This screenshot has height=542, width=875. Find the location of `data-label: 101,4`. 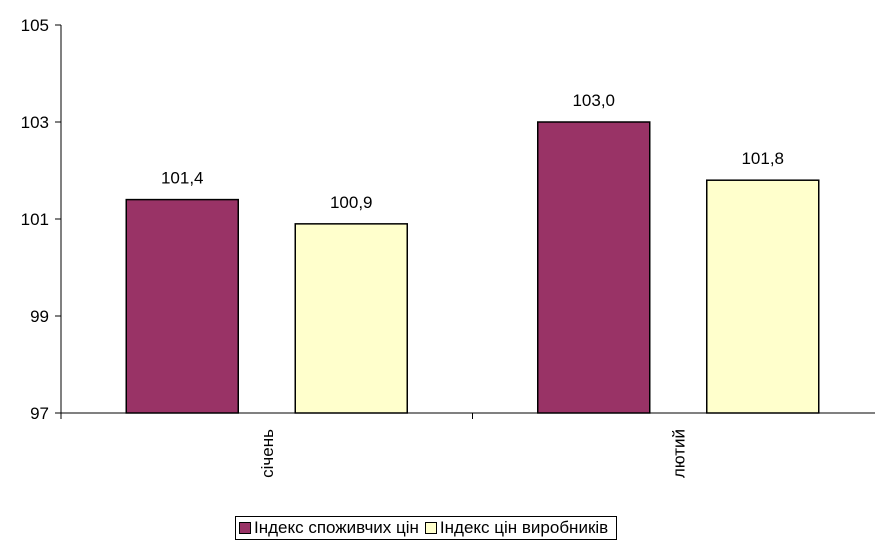

data-label: 101,4 is located at coordinates (182, 178).